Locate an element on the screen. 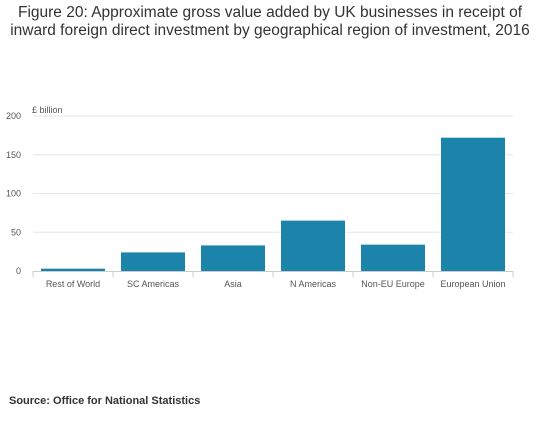  x-axis is located at coordinates (273, 274).